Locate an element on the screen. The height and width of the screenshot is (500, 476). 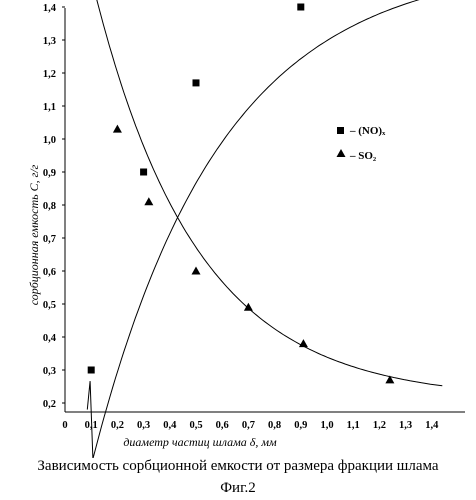
y-tick-label: 1,1 is located at coordinates (49, 107).